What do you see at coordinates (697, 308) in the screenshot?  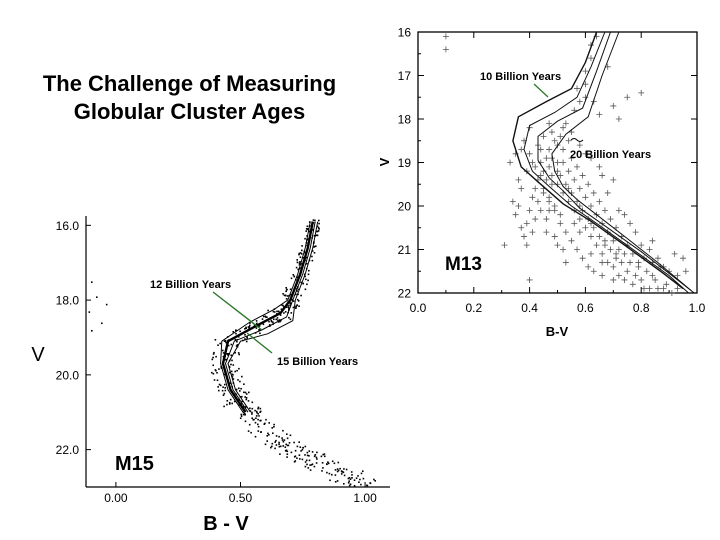 I see `m13-x-tick-label: 1.0` at bounding box center [697, 308].